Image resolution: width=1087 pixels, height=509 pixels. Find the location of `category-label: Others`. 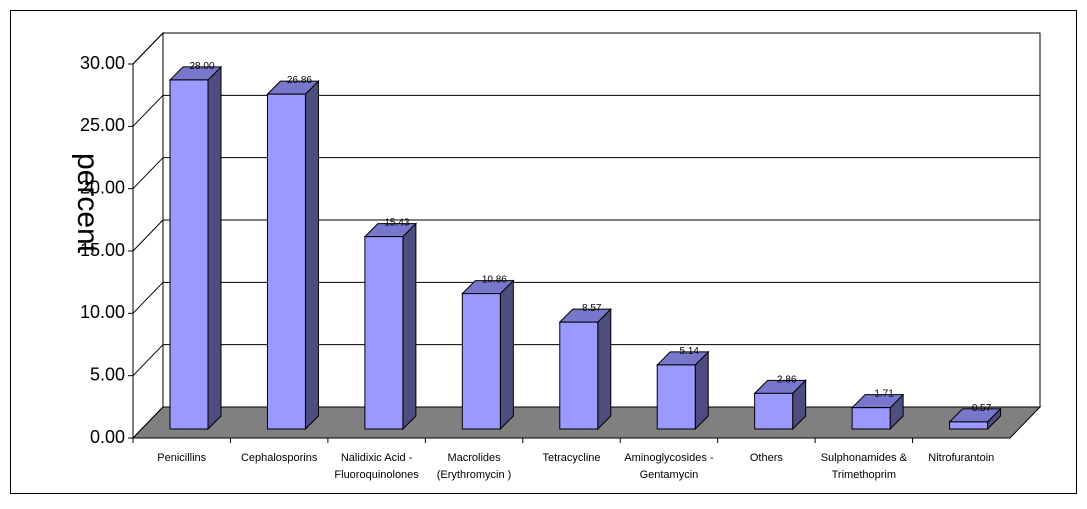

category-label: Others is located at coordinates (767, 458).